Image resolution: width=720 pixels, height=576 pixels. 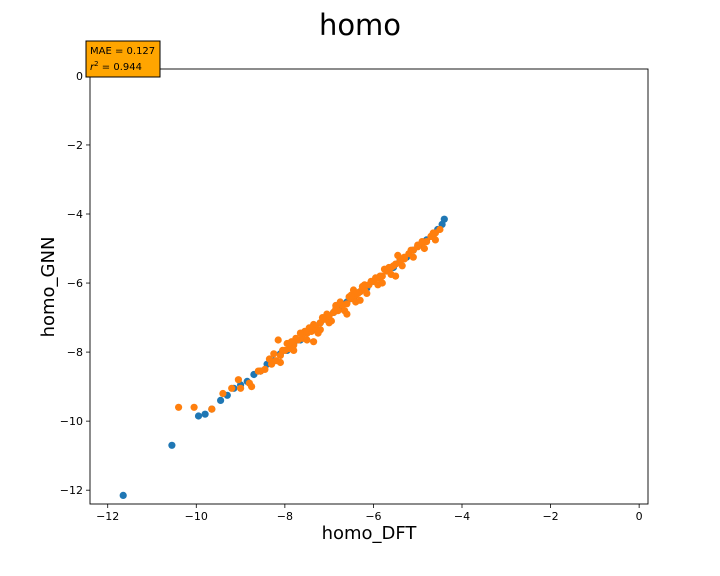 I want to click on y-axis-label: homo_GNN, so click(x=48, y=287).